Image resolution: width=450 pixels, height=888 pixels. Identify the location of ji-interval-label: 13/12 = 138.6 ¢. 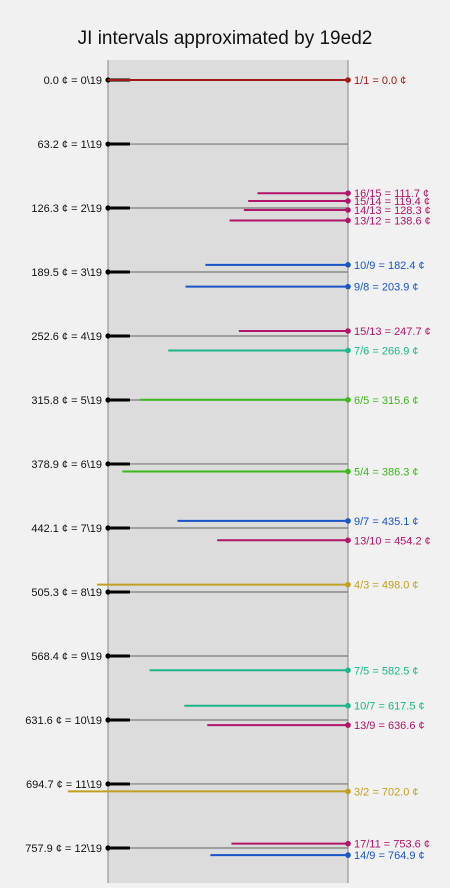
(392, 221).